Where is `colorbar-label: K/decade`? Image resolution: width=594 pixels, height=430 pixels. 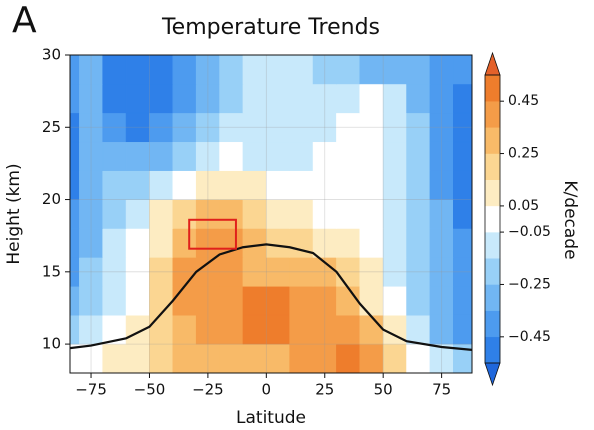 colorbar-label: K/decade is located at coordinates (570, 219).